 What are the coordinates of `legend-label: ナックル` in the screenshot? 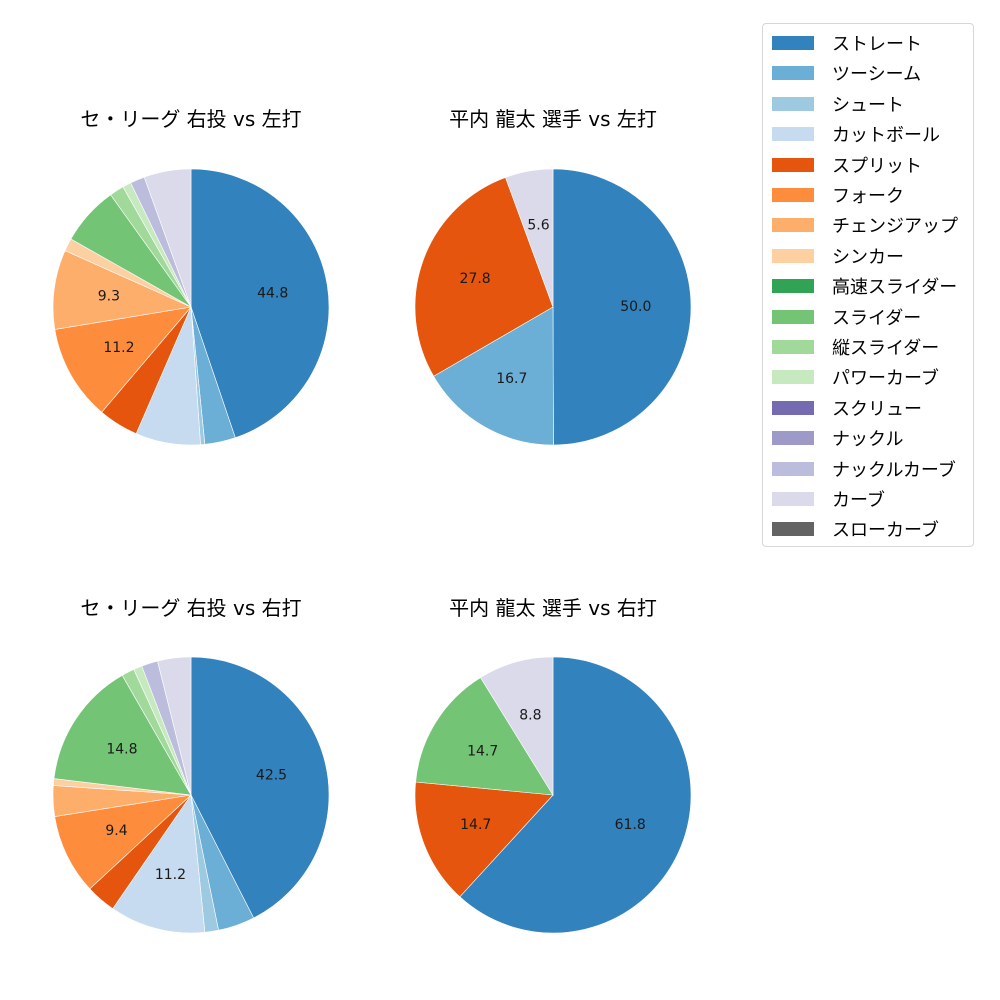 It's located at (868, 440).